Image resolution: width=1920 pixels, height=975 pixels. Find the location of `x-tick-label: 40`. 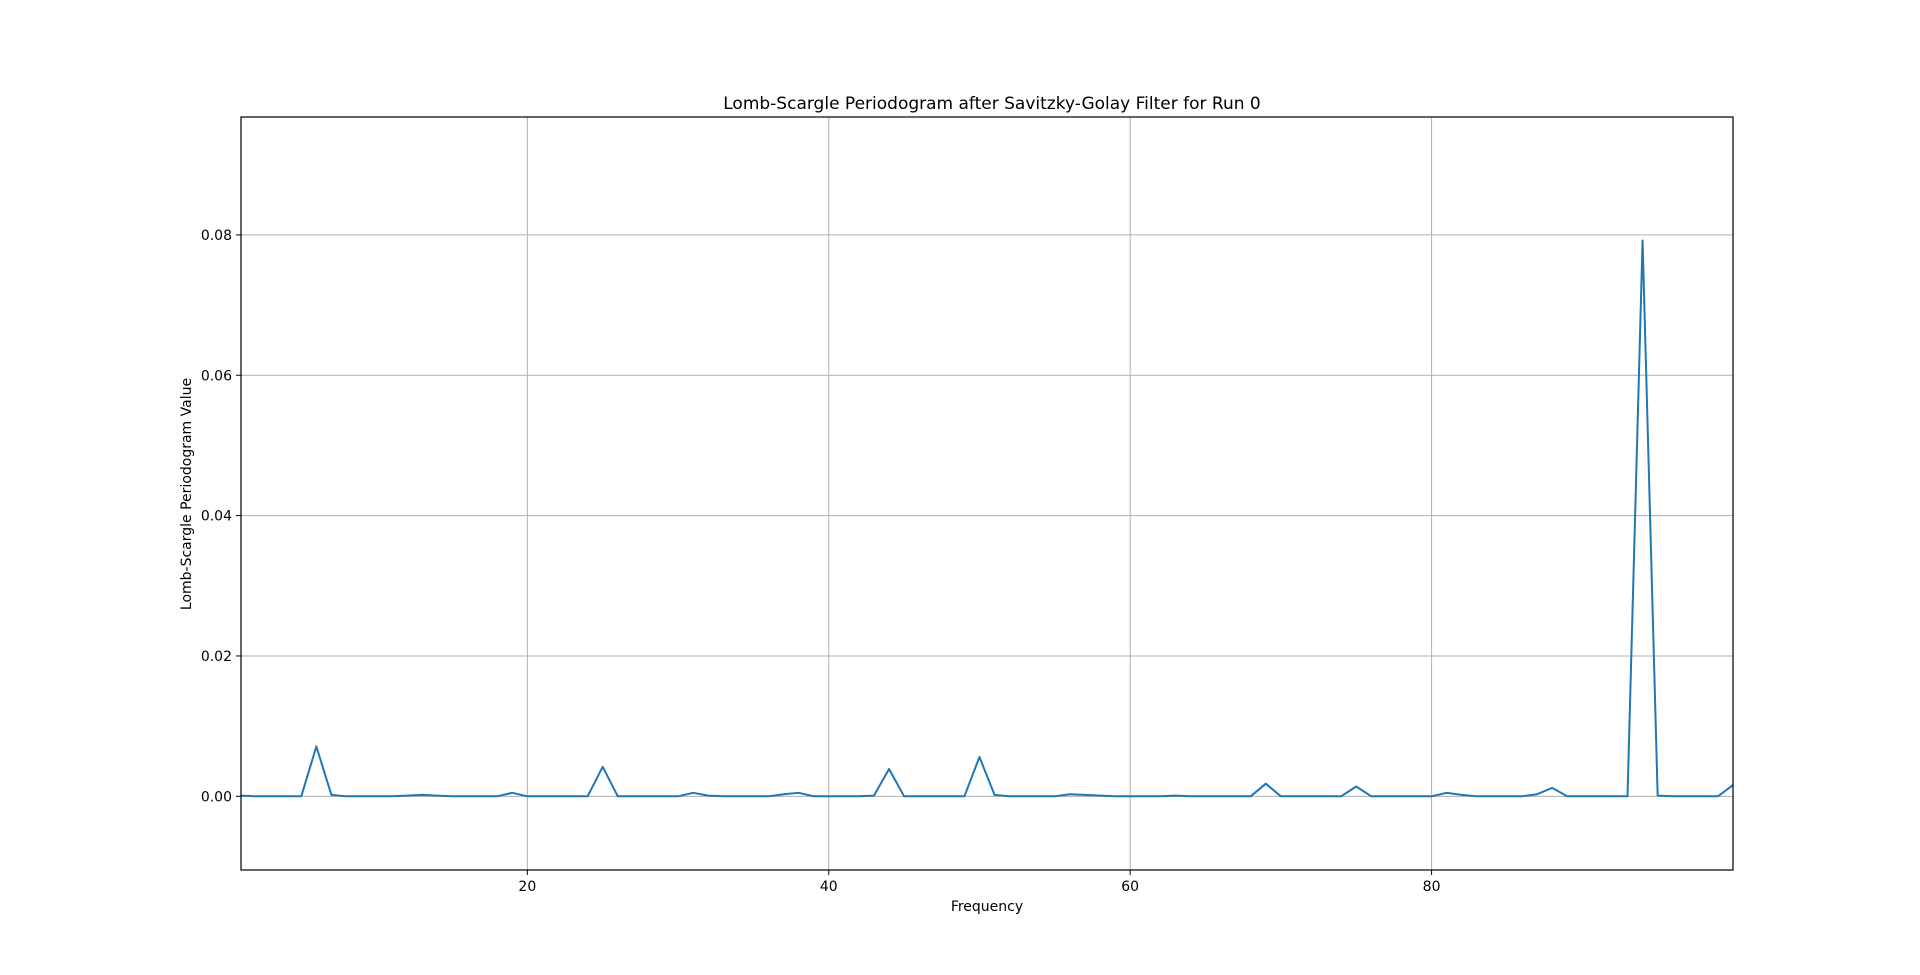

x-tick-label: 40 is located at coordinates (829, 887).